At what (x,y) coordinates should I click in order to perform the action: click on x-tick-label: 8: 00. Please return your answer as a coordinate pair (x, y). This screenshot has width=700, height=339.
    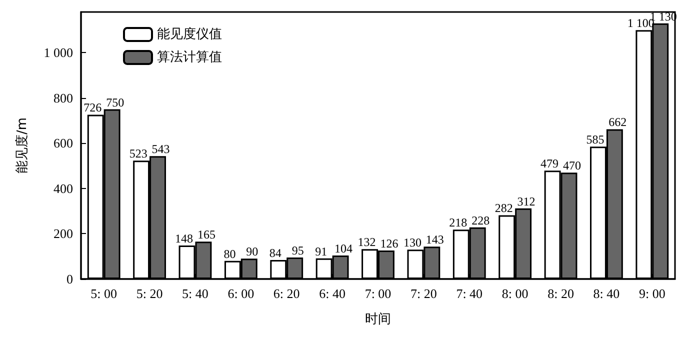
    Looking at the image, I should click on (515, 293).